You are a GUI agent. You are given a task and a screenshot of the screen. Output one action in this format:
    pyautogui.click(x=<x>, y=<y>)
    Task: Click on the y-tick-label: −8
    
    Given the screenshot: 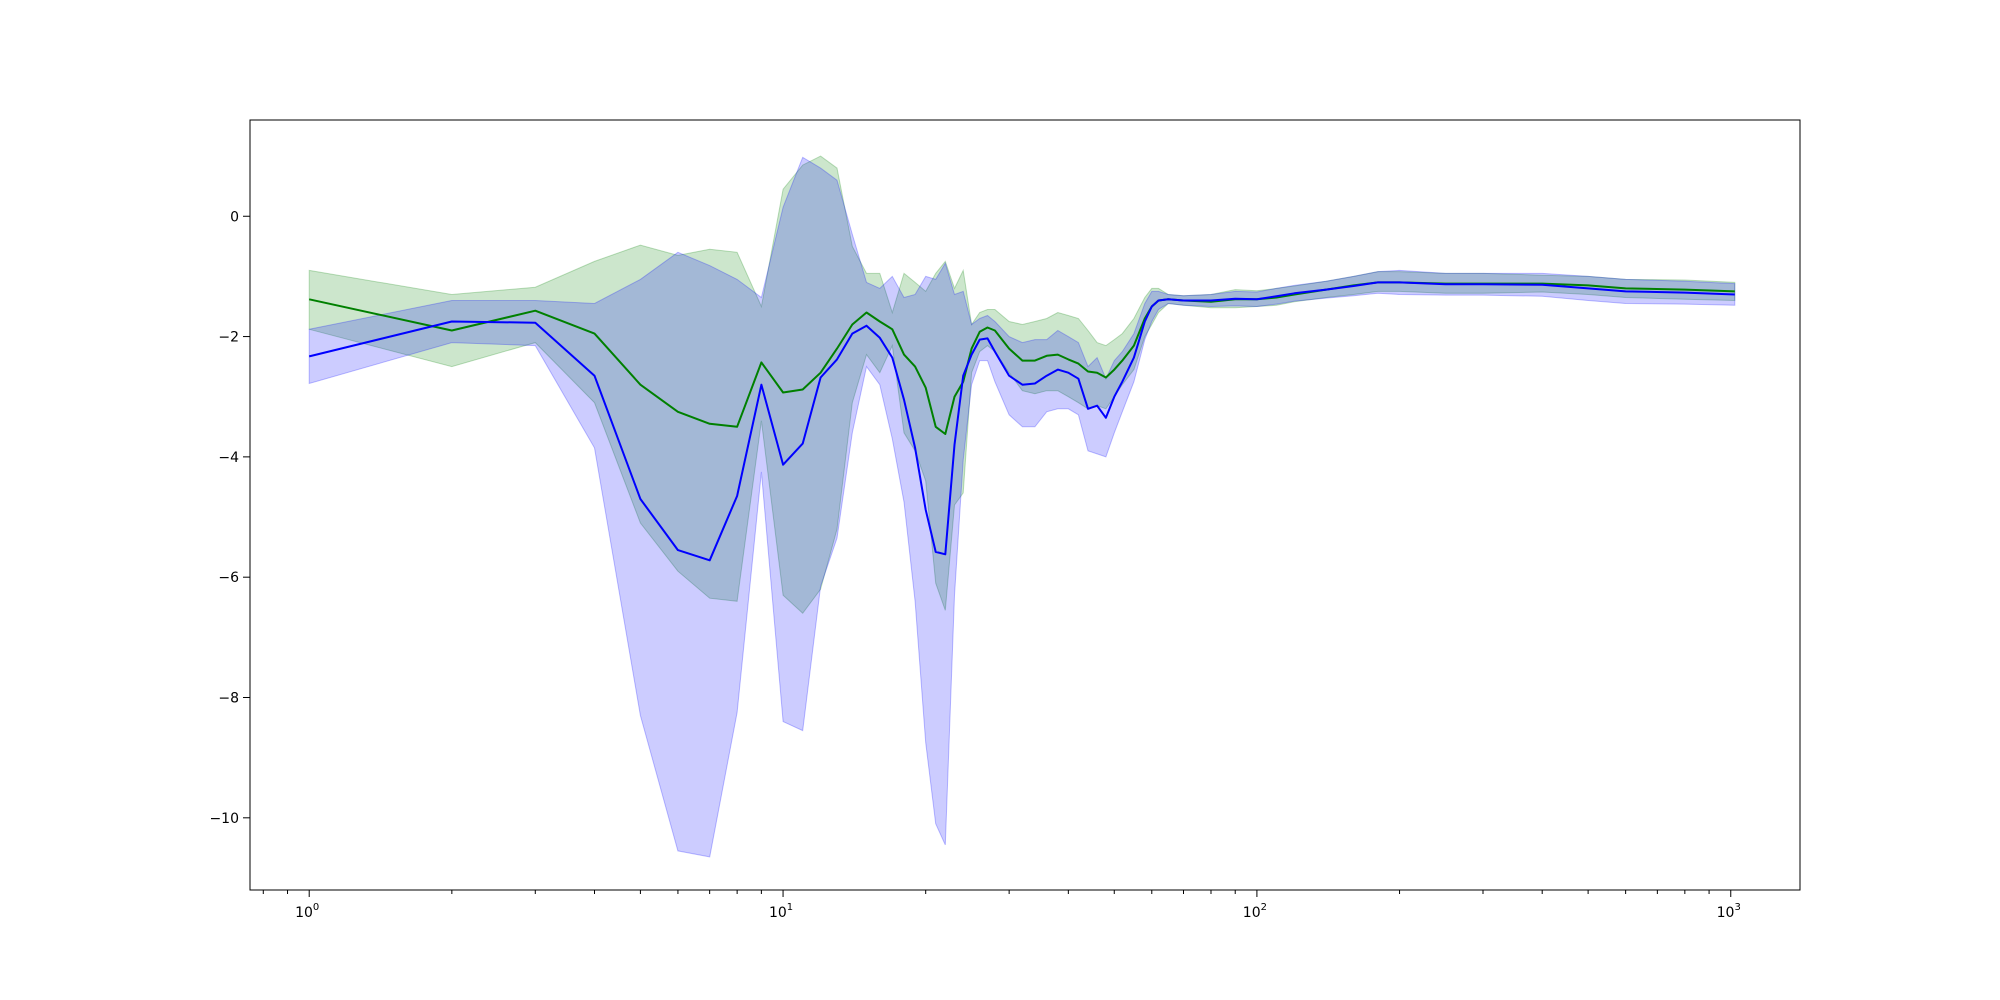 What is the action you would take?
    pyautogui.click(x=228, y=699)
    